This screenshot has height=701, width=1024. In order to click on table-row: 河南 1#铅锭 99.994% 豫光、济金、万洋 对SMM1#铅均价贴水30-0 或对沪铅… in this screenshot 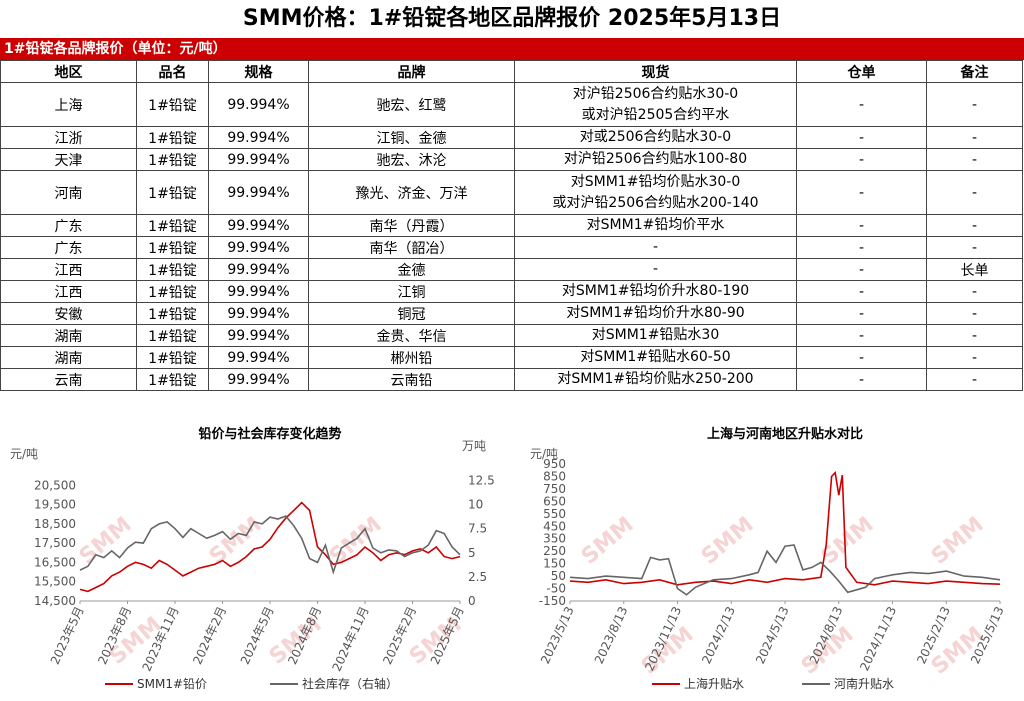, I will do `click(511, 192)`.